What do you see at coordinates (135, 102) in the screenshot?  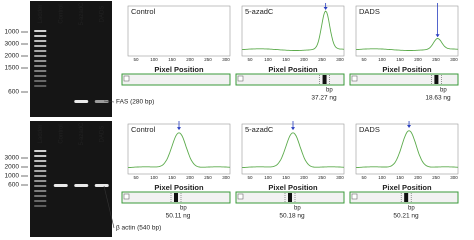 I see `band-label: FAS (280 bp)` at bounding box center [135, 102].